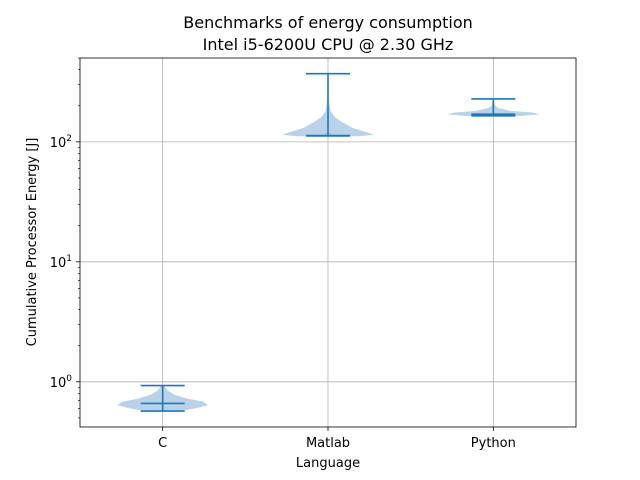 This screenshot has height=480, width=640. What do you see at coordinates (328, 463) in the screenshot?
I see `x-axis-label: Language` at bounding box center [328, 463].